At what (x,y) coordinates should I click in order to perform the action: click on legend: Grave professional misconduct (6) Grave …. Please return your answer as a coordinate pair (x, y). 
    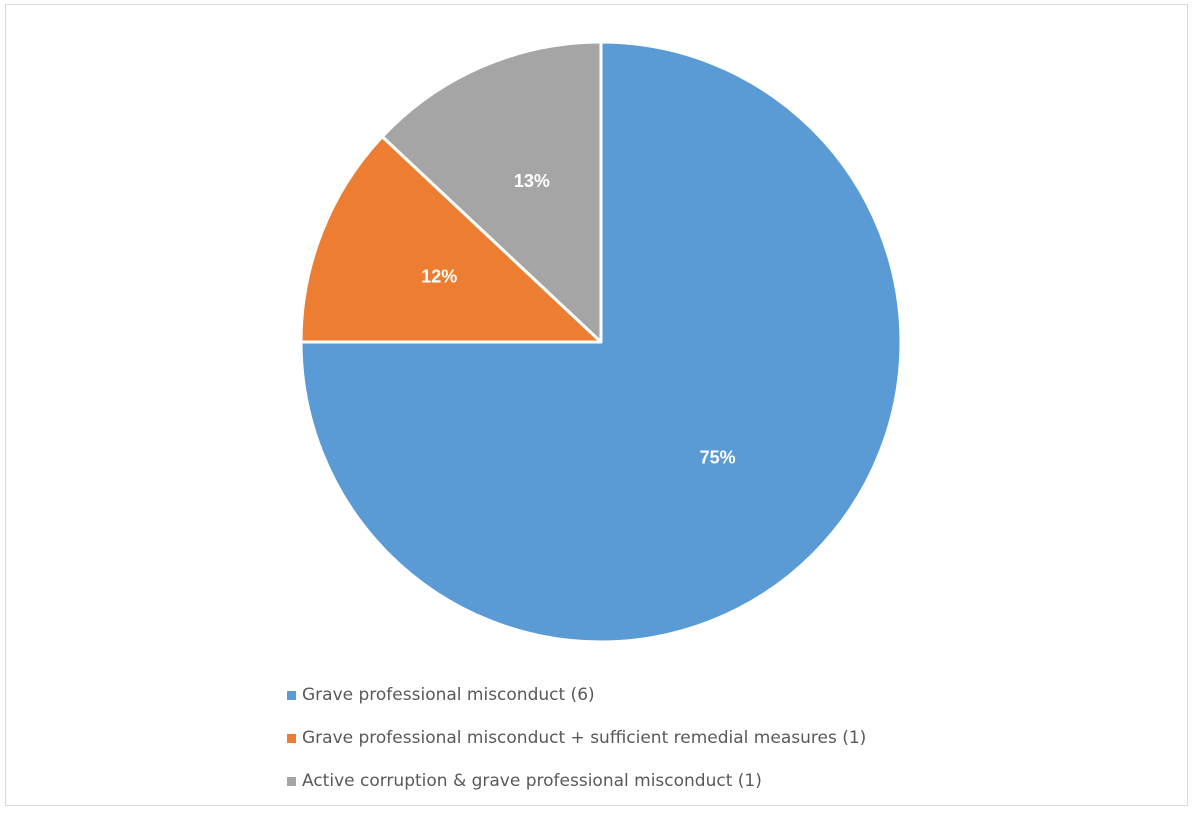
    Looking at the image, I should click on (576, 749).